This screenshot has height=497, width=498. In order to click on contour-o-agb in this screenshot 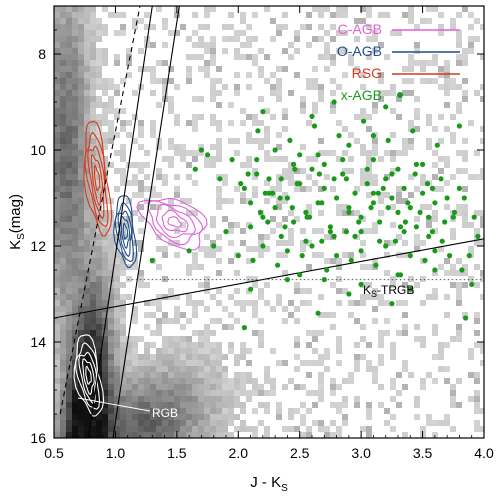, I will do `click(125, 232)`.